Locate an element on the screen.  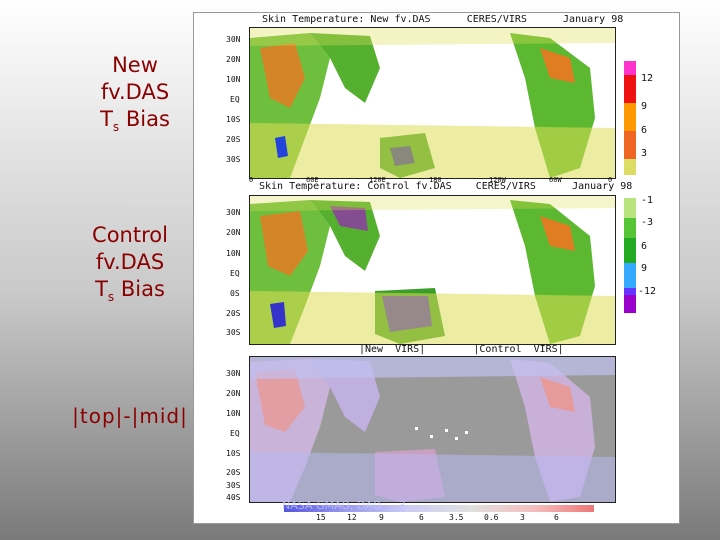
difference-label: |top|-|mid| is located at coordinates (130, 416).